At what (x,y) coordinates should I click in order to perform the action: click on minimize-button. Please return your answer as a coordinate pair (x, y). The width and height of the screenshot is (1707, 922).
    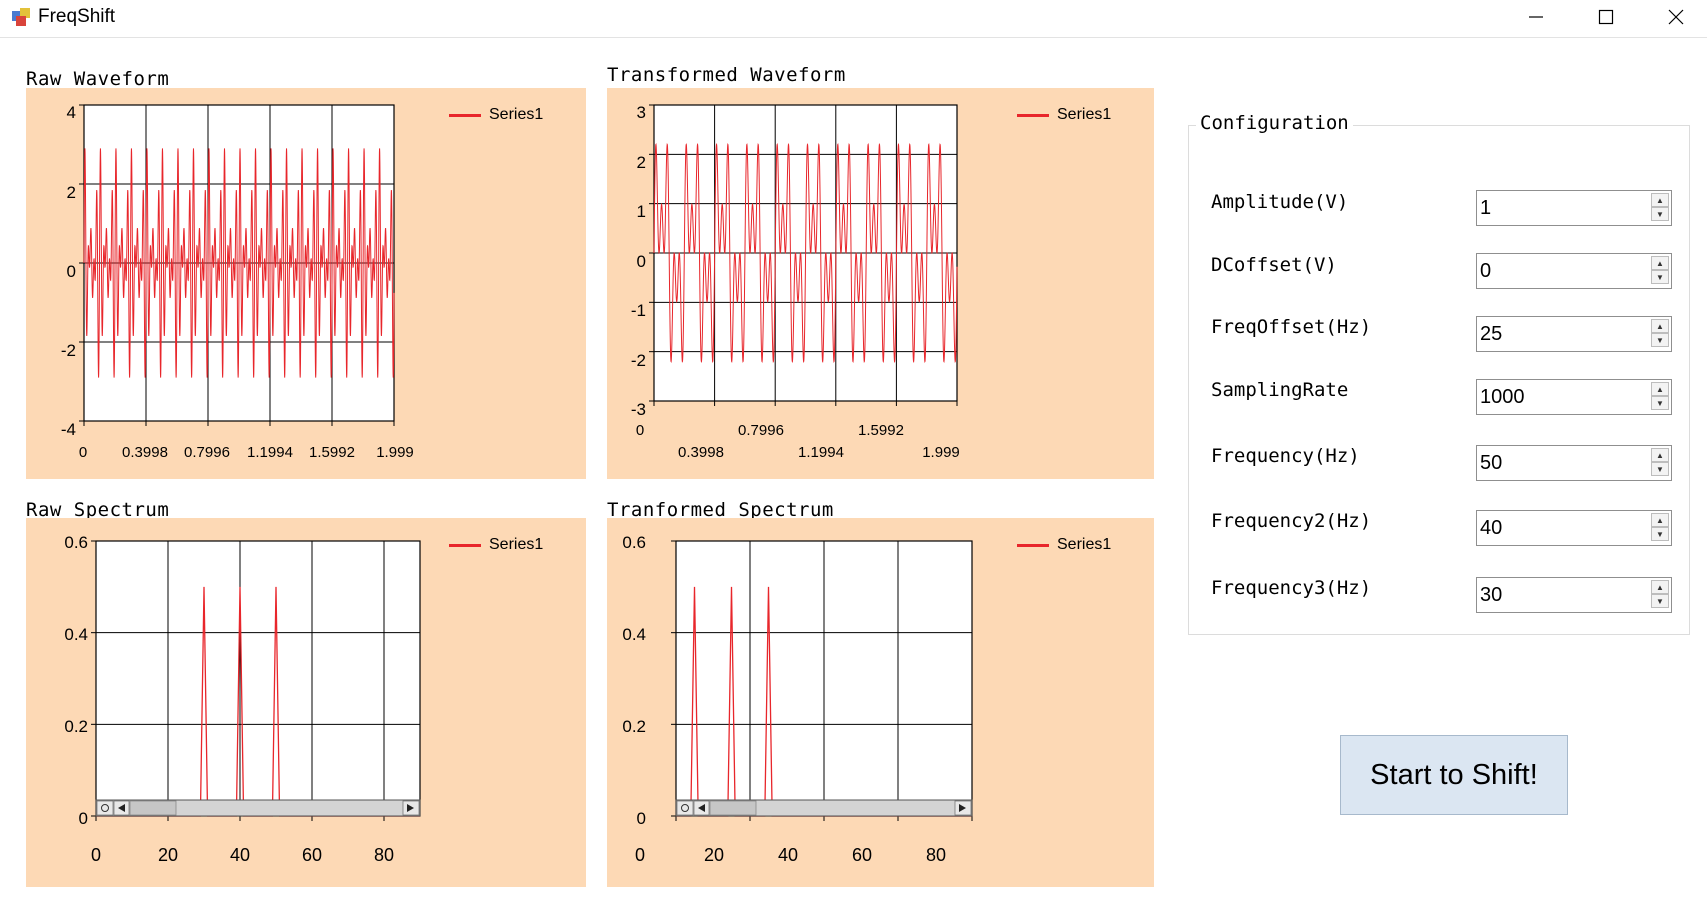
    Looking at the image, I should click on (1536, 17).